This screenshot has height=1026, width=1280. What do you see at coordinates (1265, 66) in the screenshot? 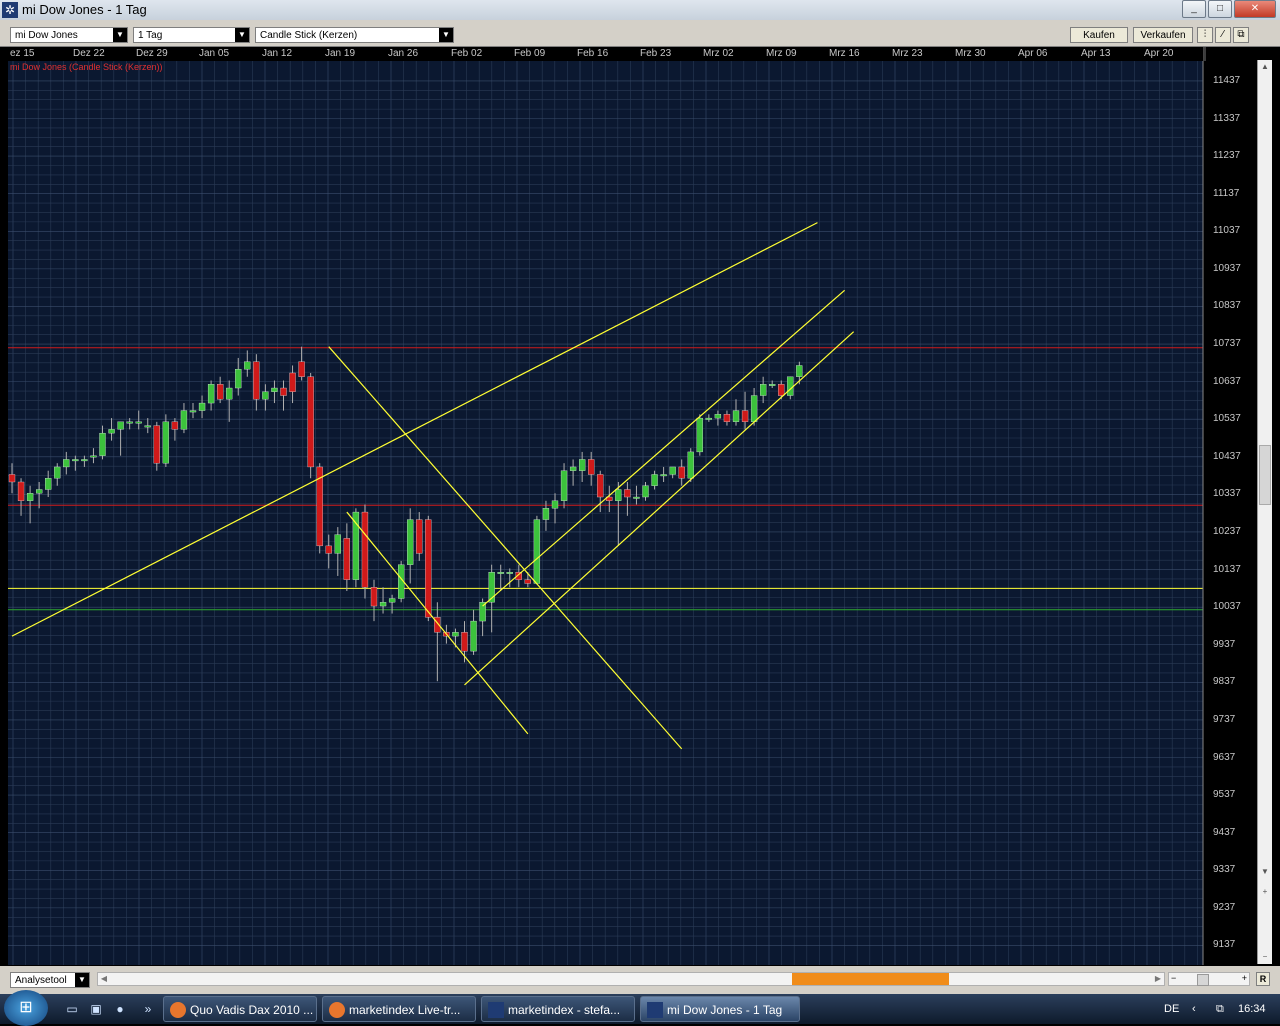
I see `scroll-up-icon: ▲` at bounding box center [1265, 66].